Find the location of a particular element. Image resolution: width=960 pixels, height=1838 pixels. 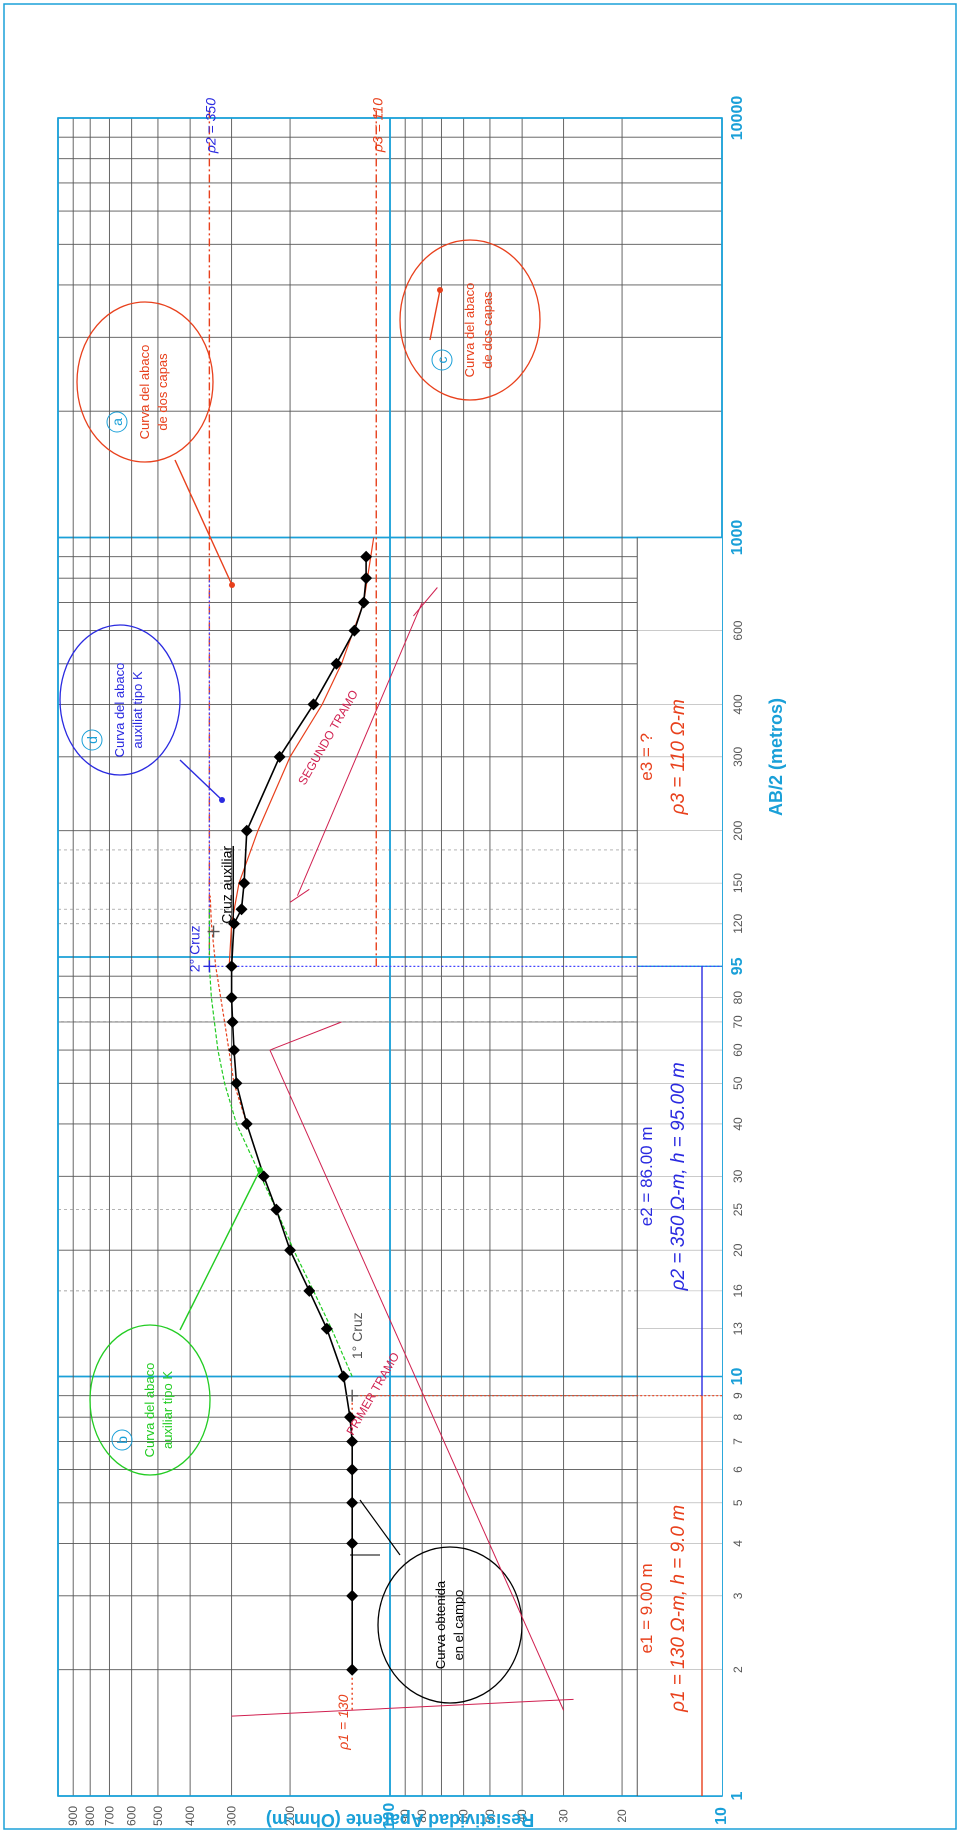

campo-arrow is located at coordinates (380, 1527).